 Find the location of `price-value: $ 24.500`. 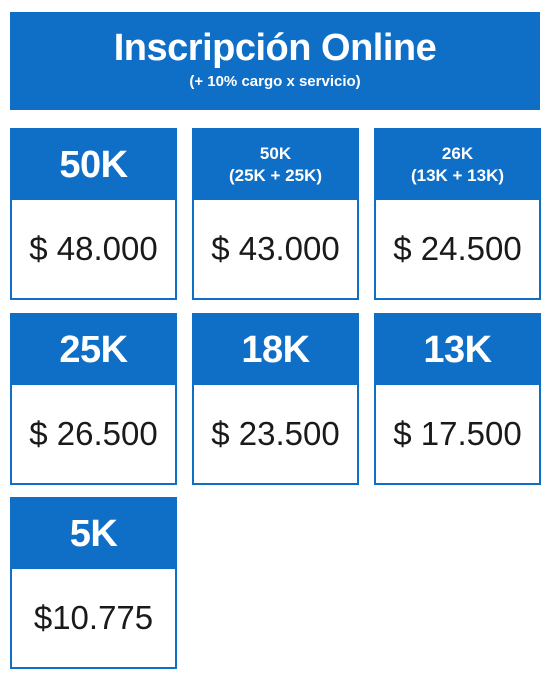

price-value: $ 24.500 is located at coordinates (457, 248).